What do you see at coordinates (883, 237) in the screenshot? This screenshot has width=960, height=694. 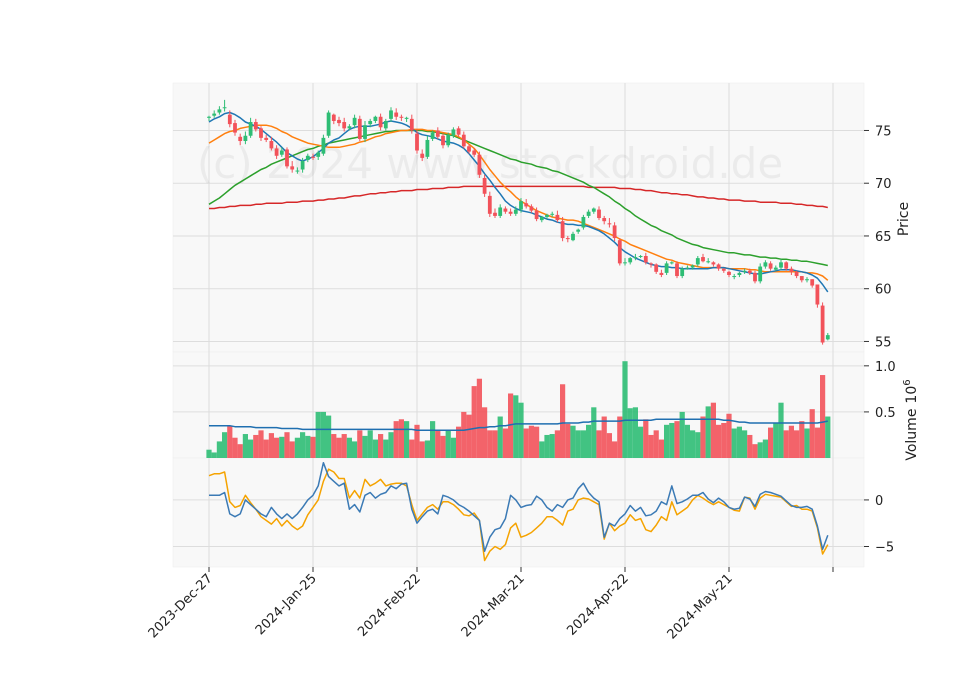 I see `price-tick-label: 65` at bounding box center [883, 237].